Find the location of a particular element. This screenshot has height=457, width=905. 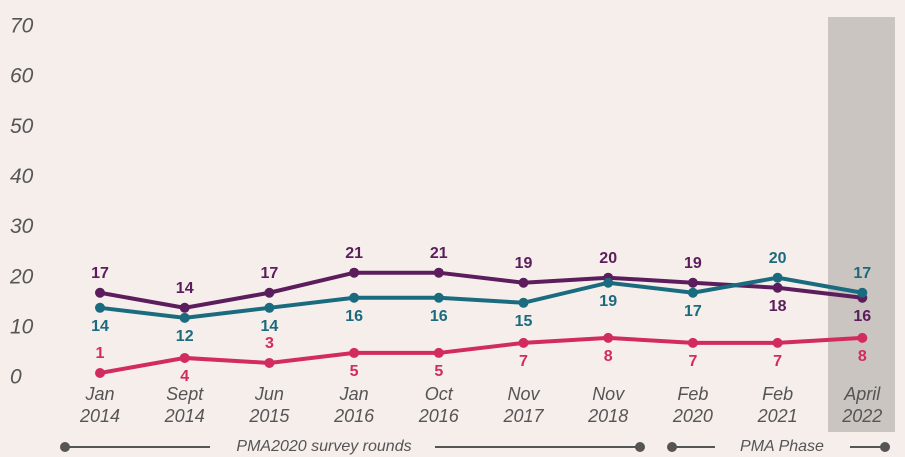

annotation-bar is located at coordinates (475, 447).